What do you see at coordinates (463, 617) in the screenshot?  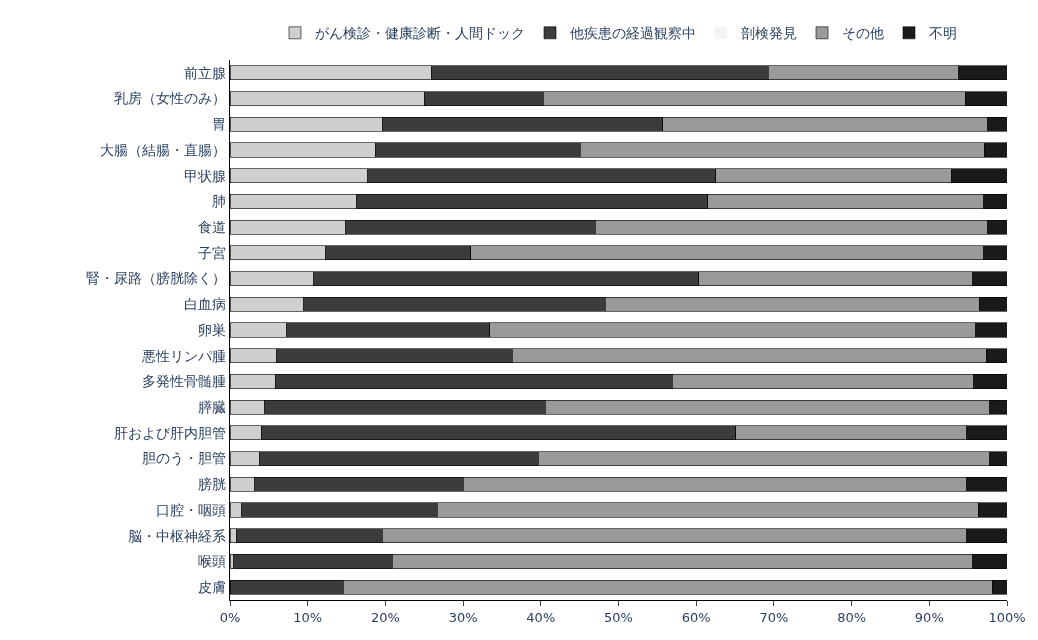 I see `x-tick-label: 30%` at bounding box center [463, 617].